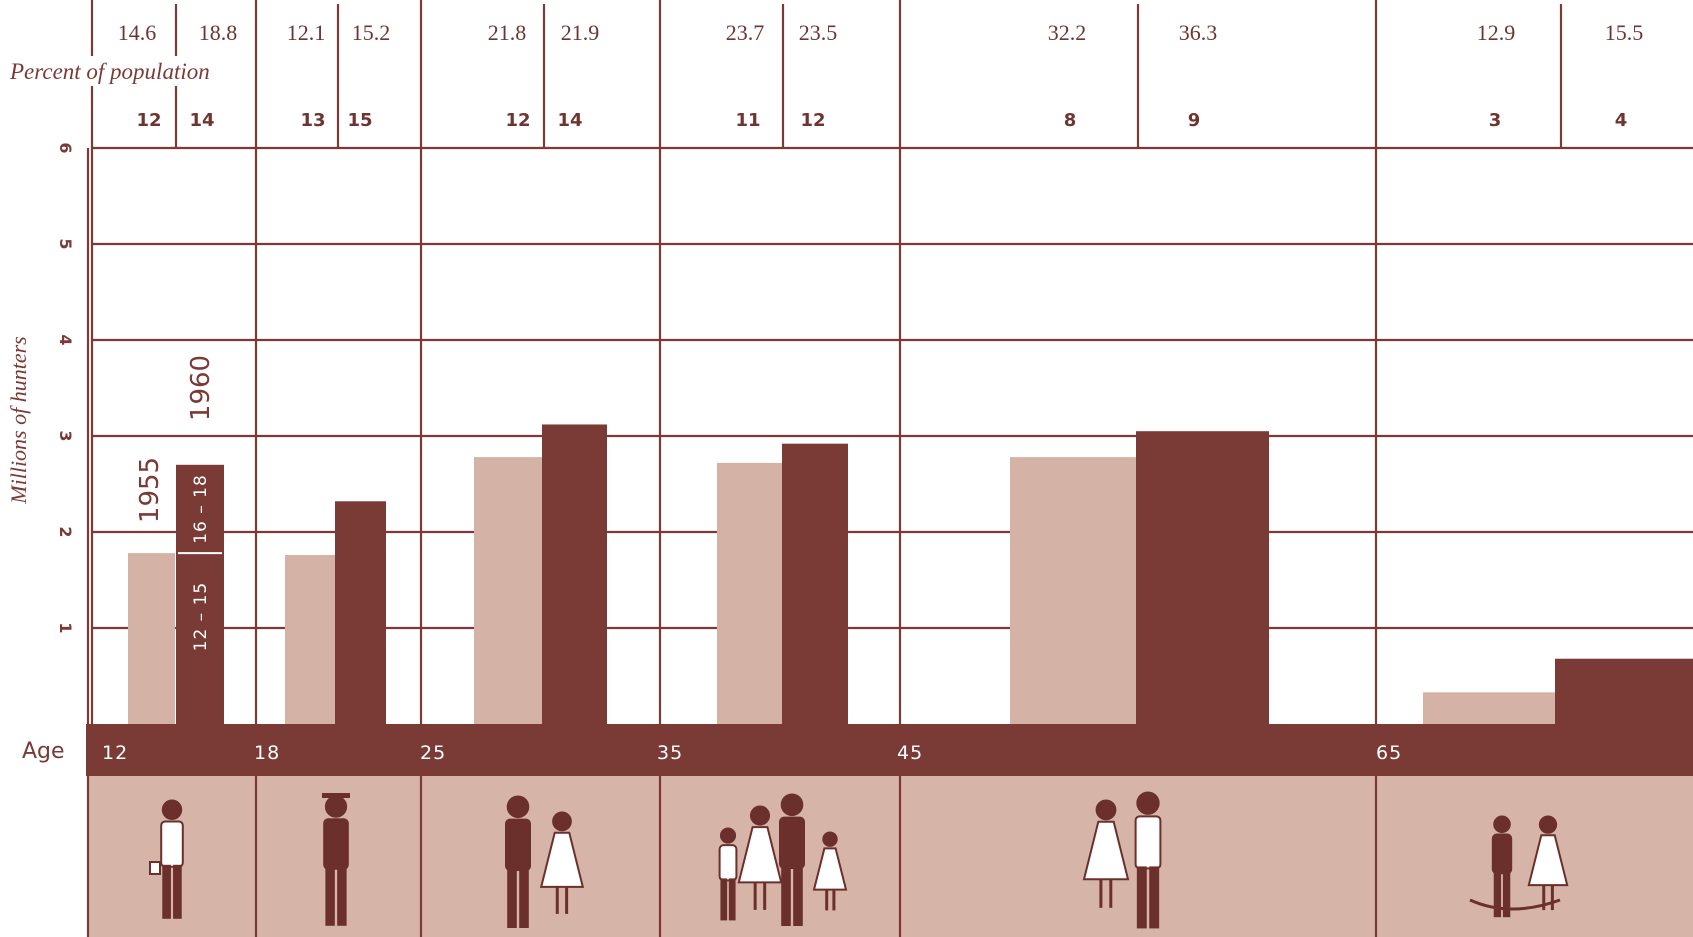 The height and width of the screenshot is (937, 1693). Describe the element at coordinates (65, 435) in the screenshot. I see `y-tick-3: 3` at that location.